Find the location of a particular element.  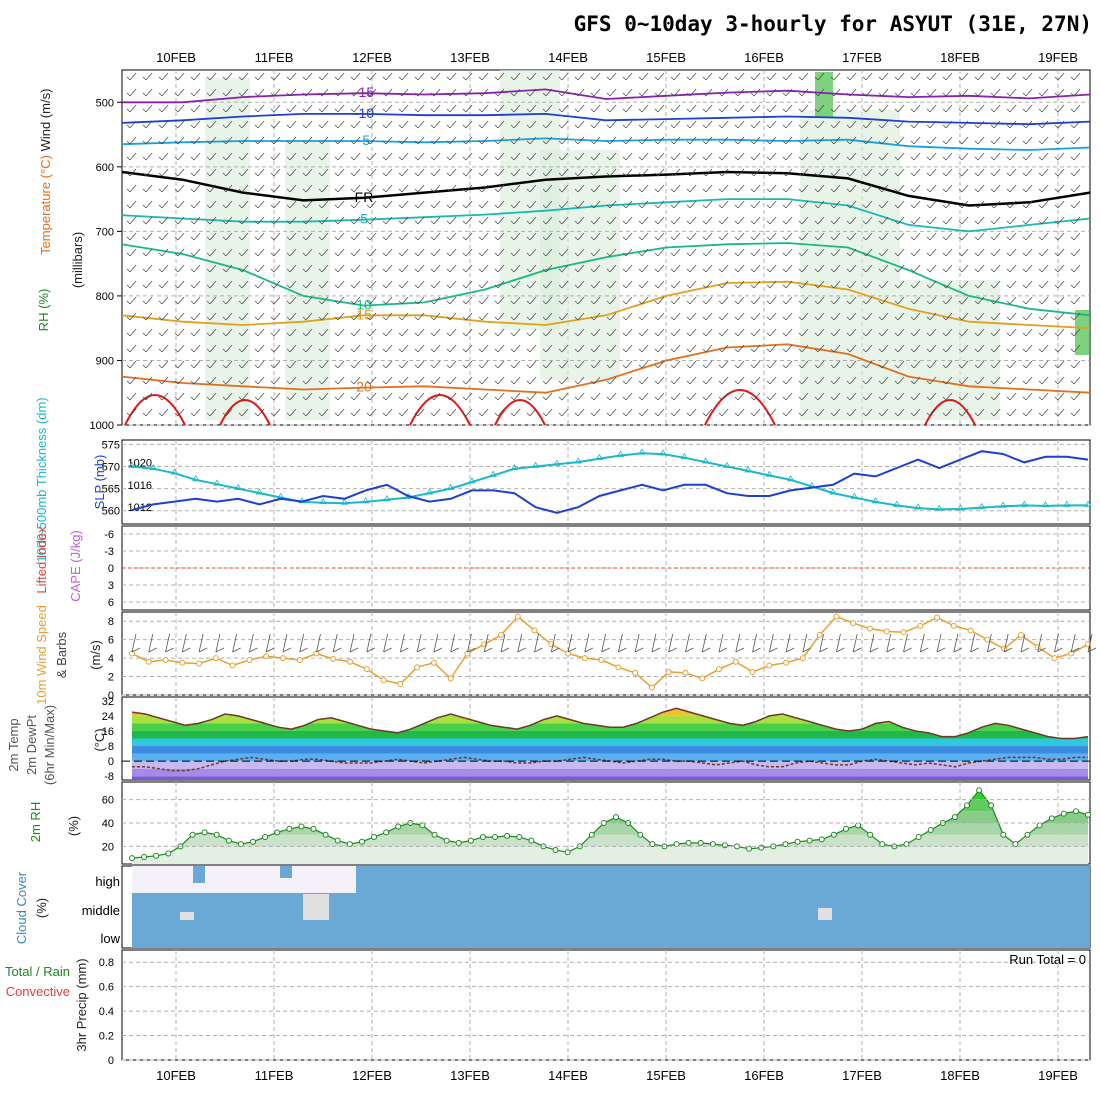

contour-label: FR is located at coordinates (364, 197).